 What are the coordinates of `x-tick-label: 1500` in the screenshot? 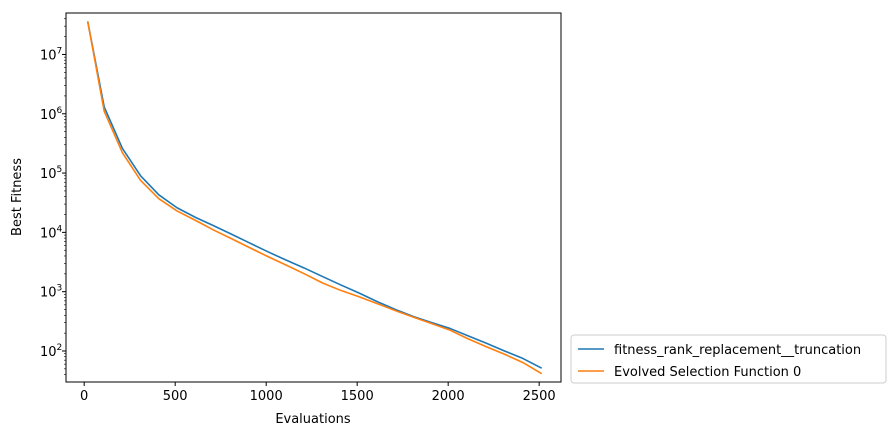 It's located at (357, 396).